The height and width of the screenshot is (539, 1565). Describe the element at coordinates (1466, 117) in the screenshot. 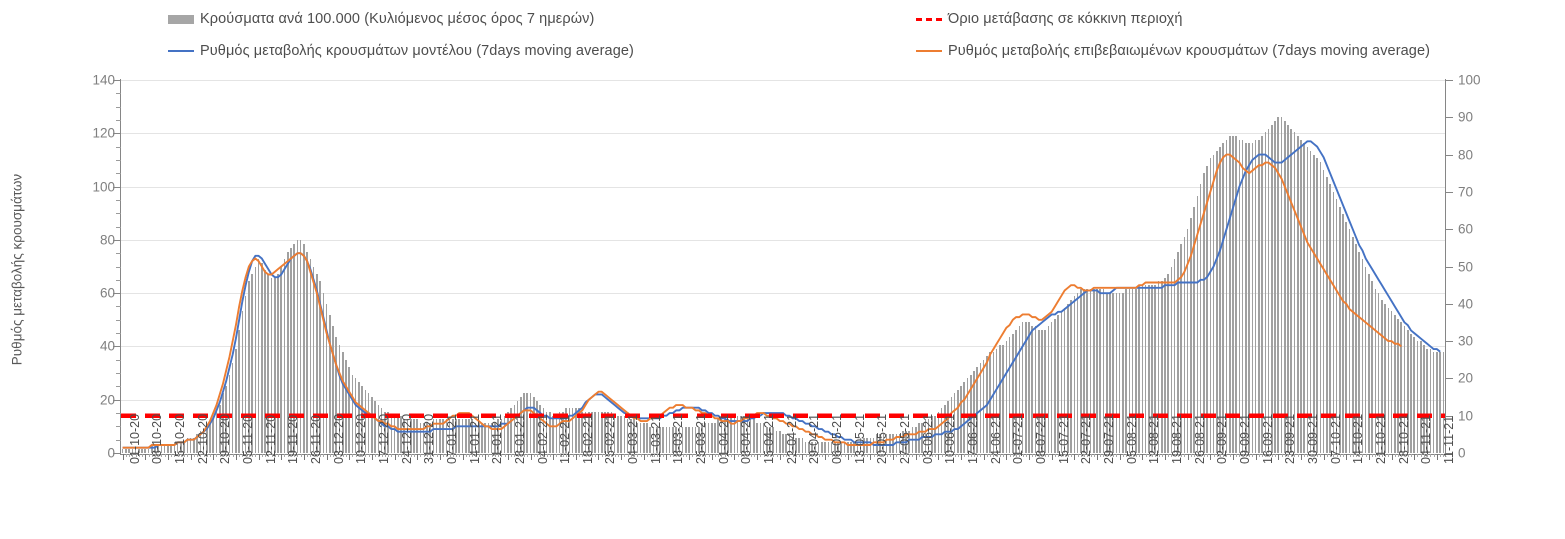

I see `y-axis-right-tick-label: 90` at that location.